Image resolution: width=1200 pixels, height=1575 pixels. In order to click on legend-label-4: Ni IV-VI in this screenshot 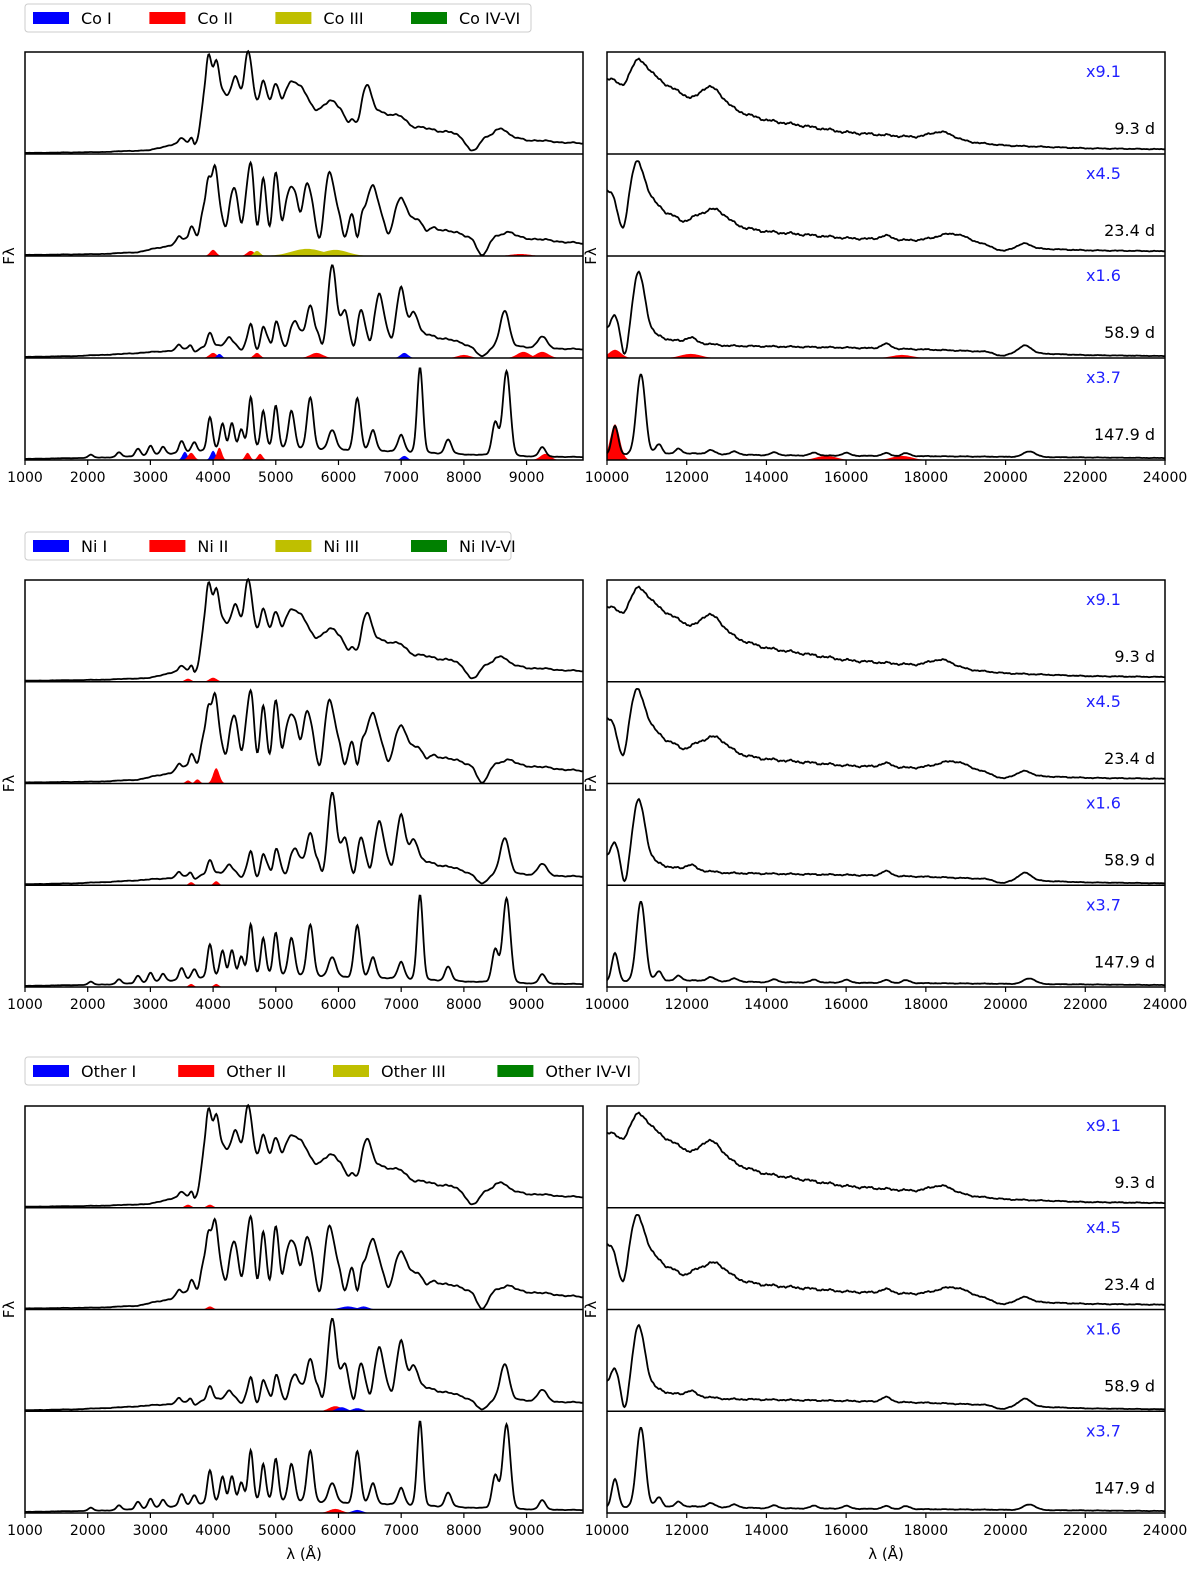, I will do `click(487, 546)`.